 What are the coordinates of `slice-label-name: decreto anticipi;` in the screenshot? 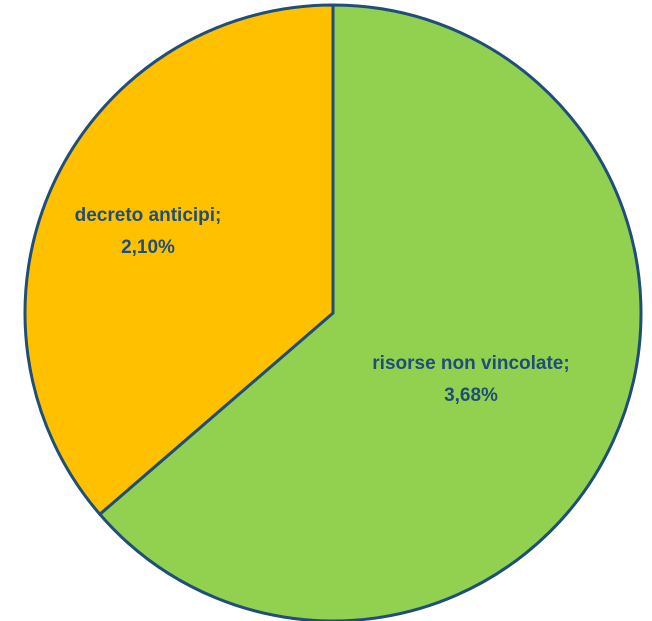 It's located at (148, 215).